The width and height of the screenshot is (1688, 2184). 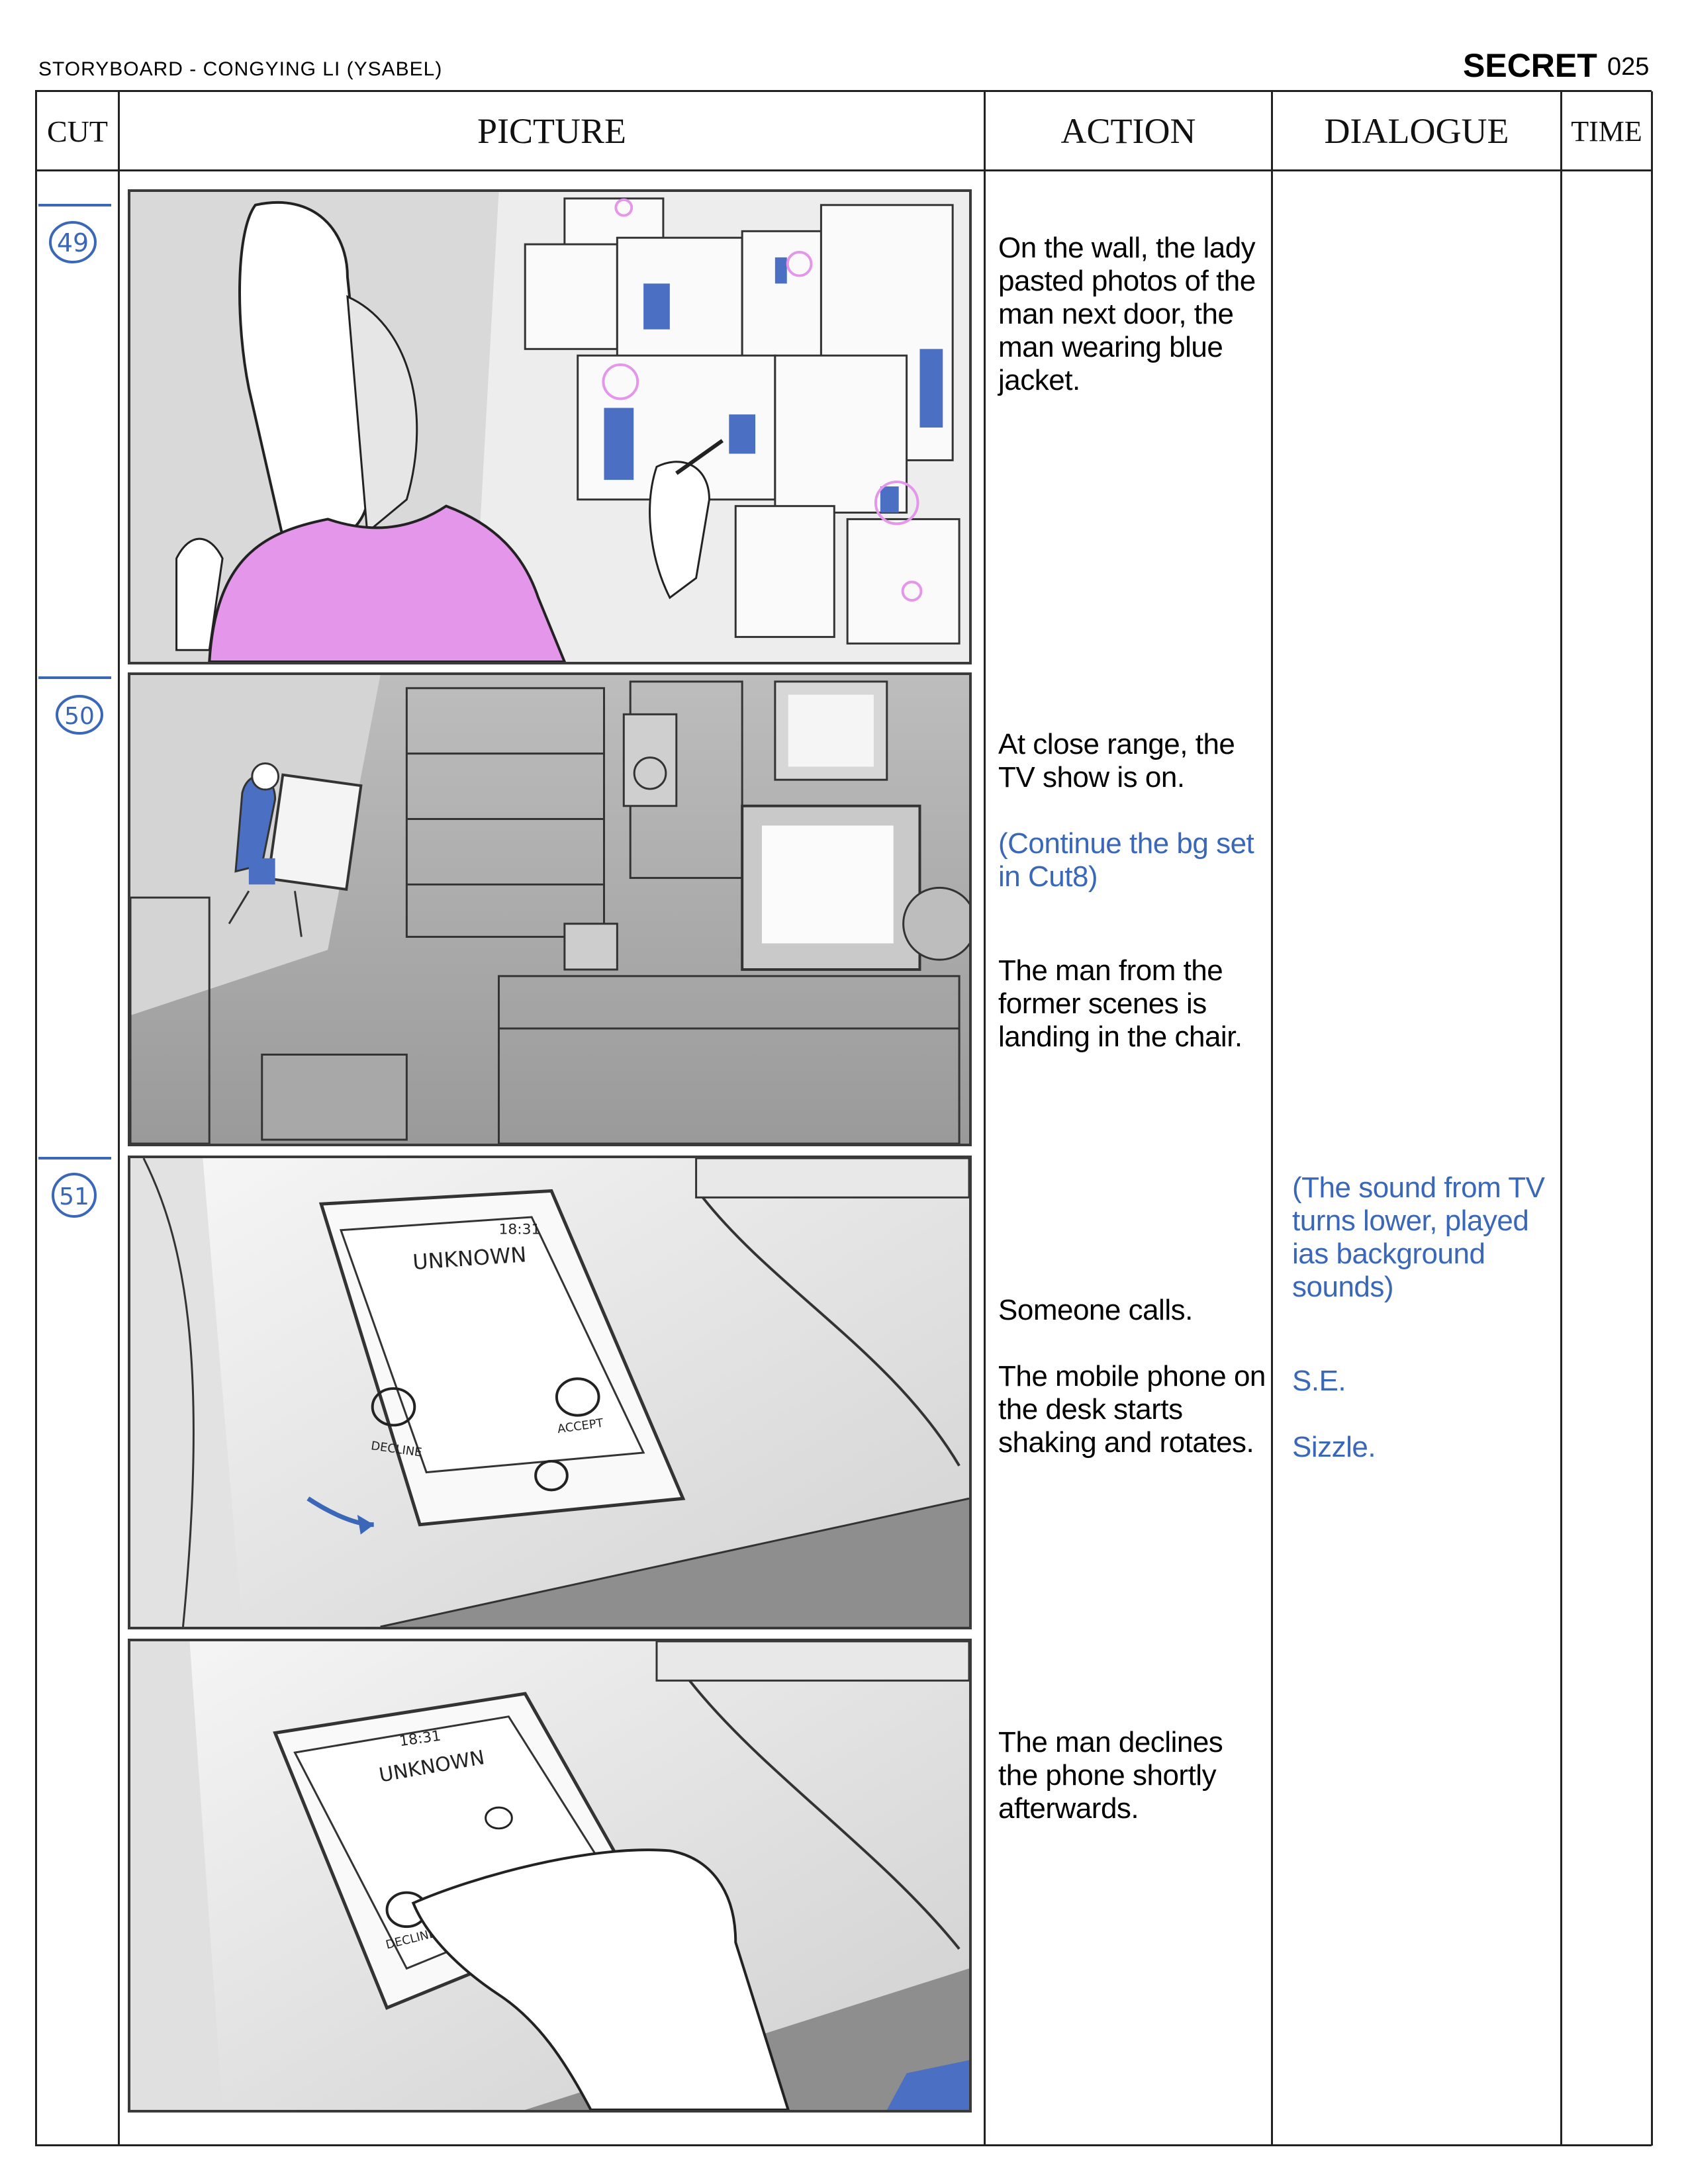 I want to click on cut-marker-49: 49, so click(x=74, y=236).